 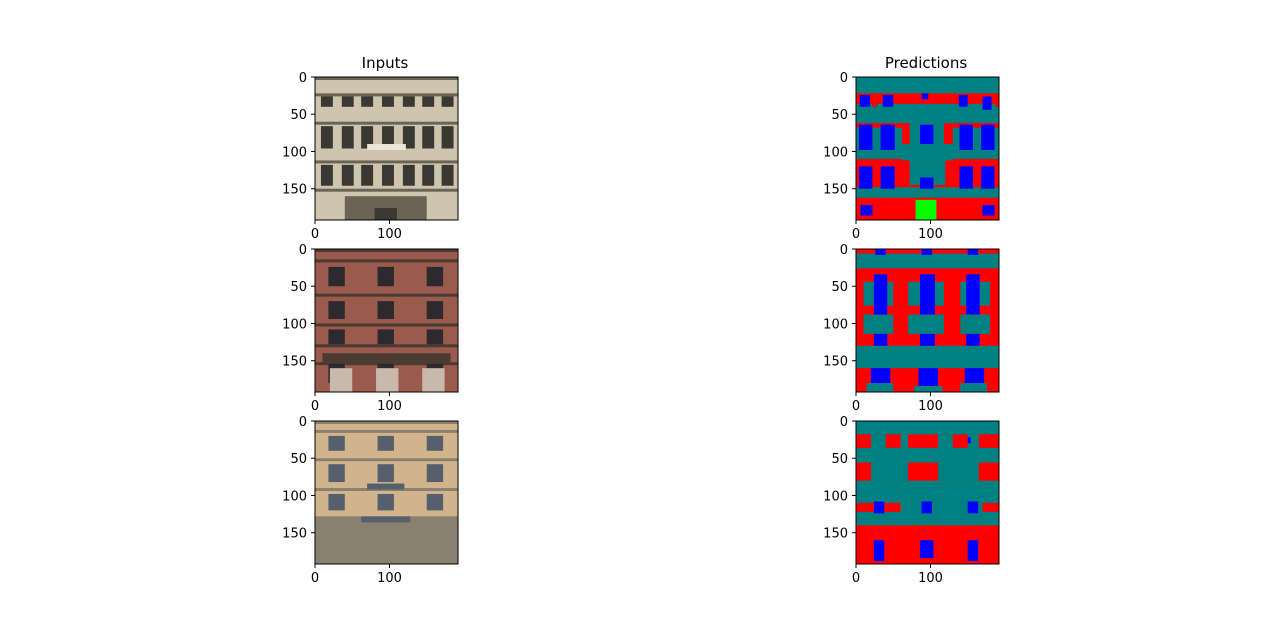 What do you see at coordinates (926, 63) in the screenshot?
I see `predictions-title: Predictions` at bounding box center [926, 63].